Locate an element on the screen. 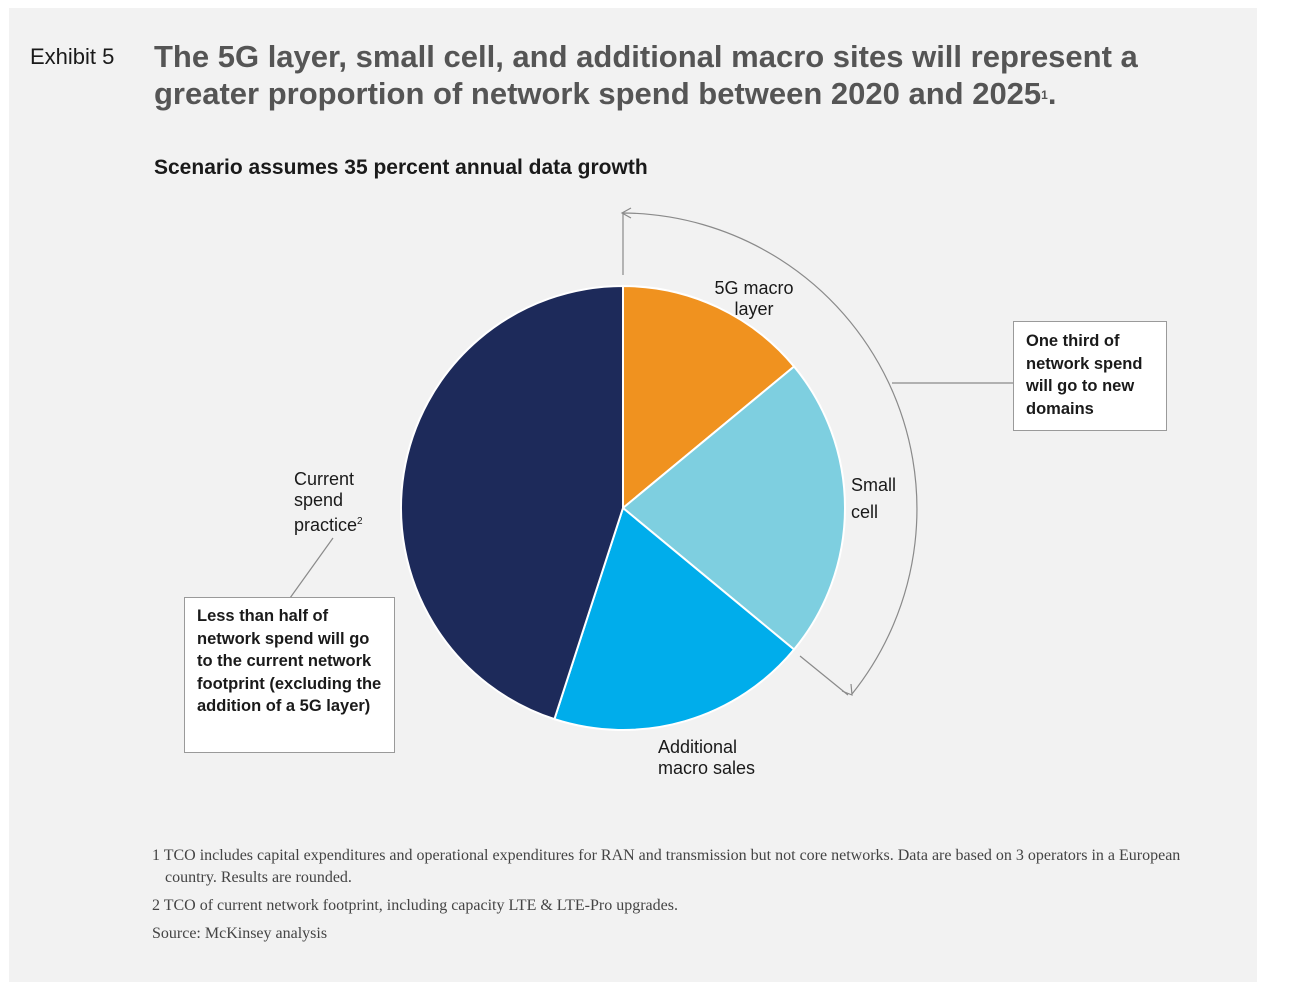 Image resolution: width=1310 pixels, height=984 pixels. exhibit-label: Exhibit 5 is located at coordinates (72, 56).